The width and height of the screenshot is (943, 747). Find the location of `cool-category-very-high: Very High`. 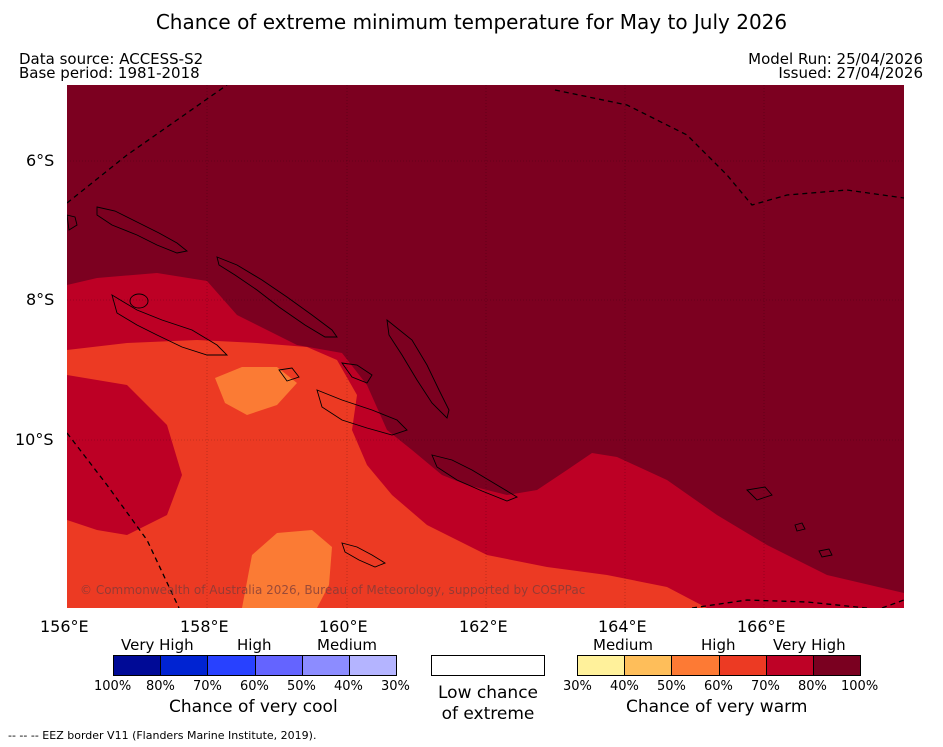

cool-category-very-high: Very High is located at coordinates (157, 645).